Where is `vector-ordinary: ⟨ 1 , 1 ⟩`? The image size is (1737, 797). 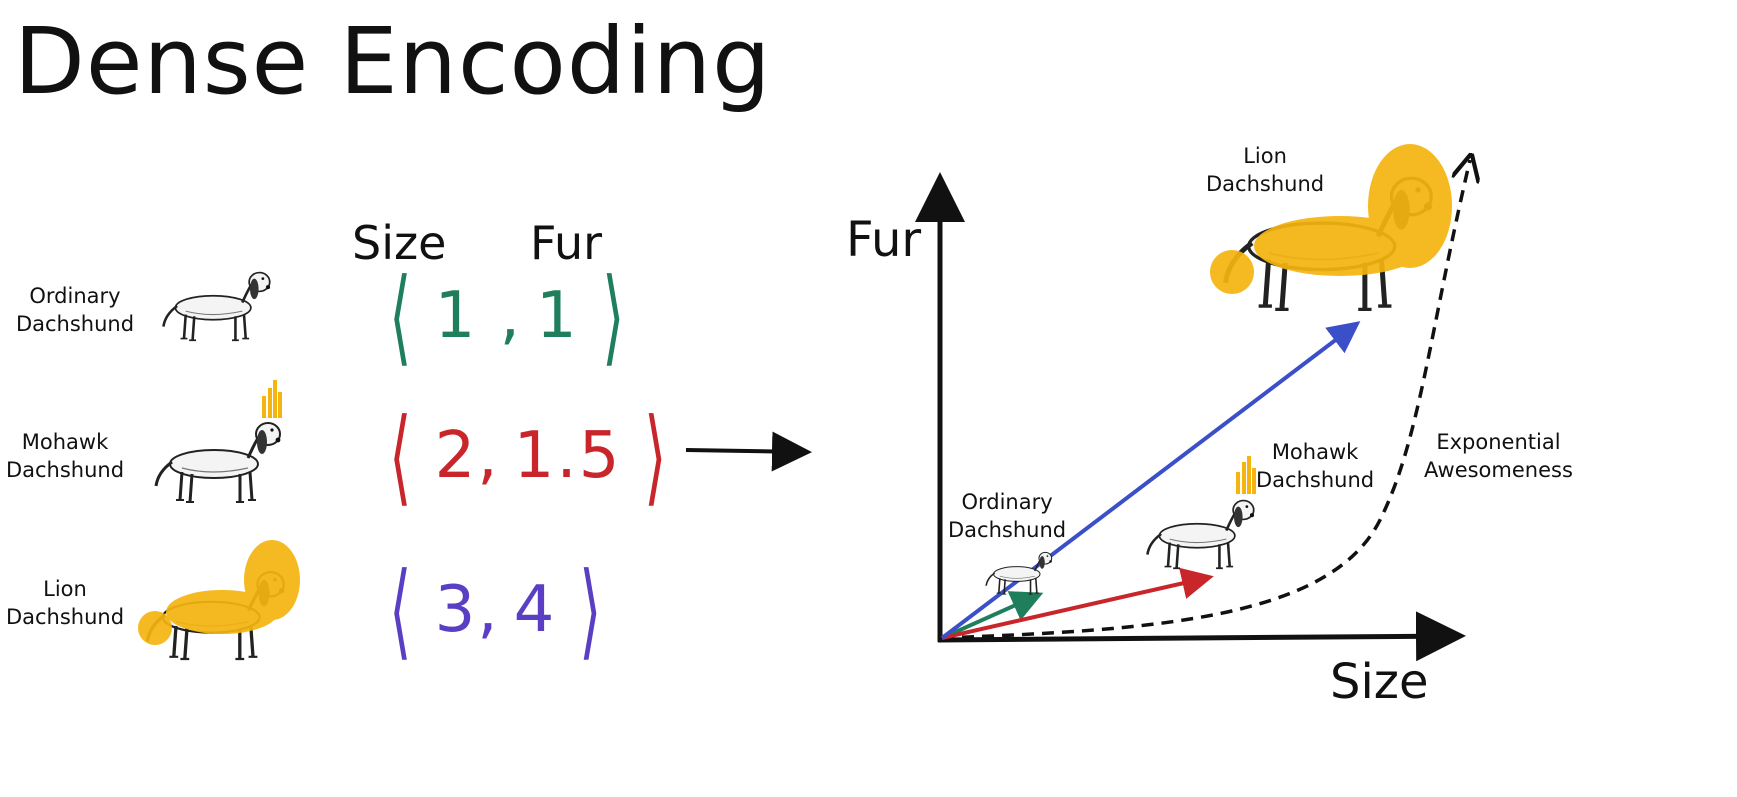
vector-ordinary: ⟨ 1 , 1 ⟩ is located at coordinates (506, 316).